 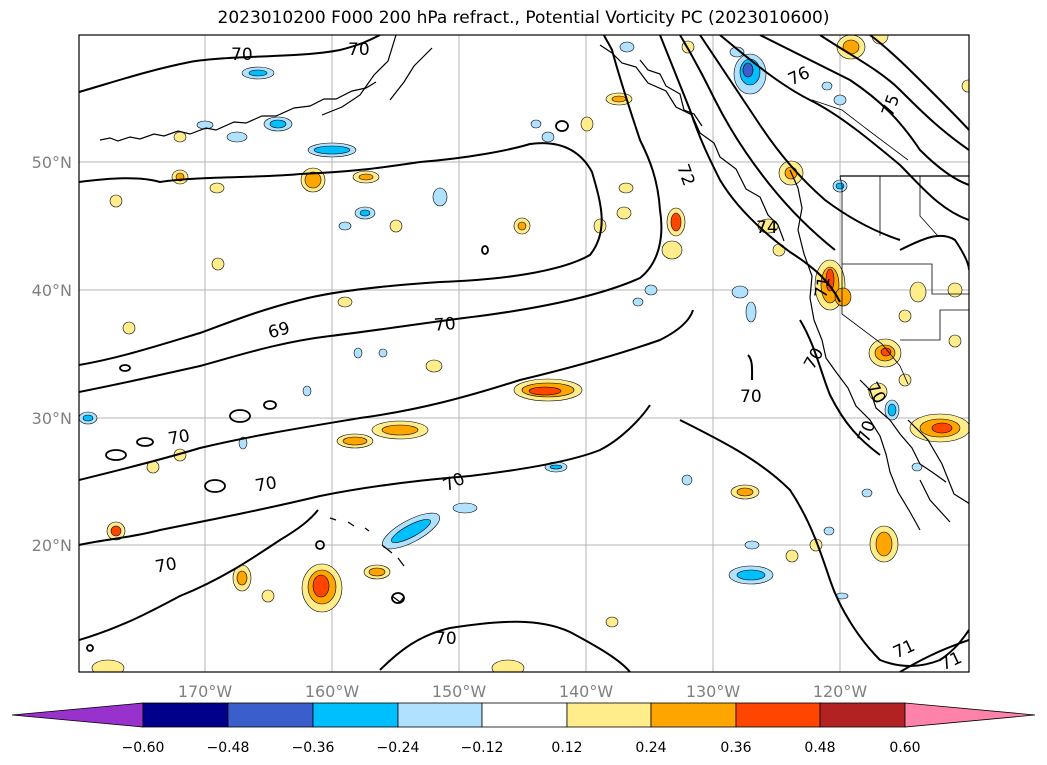 I want to click on colorbar-tick-label: 0.12, so click(x=566, y=748).